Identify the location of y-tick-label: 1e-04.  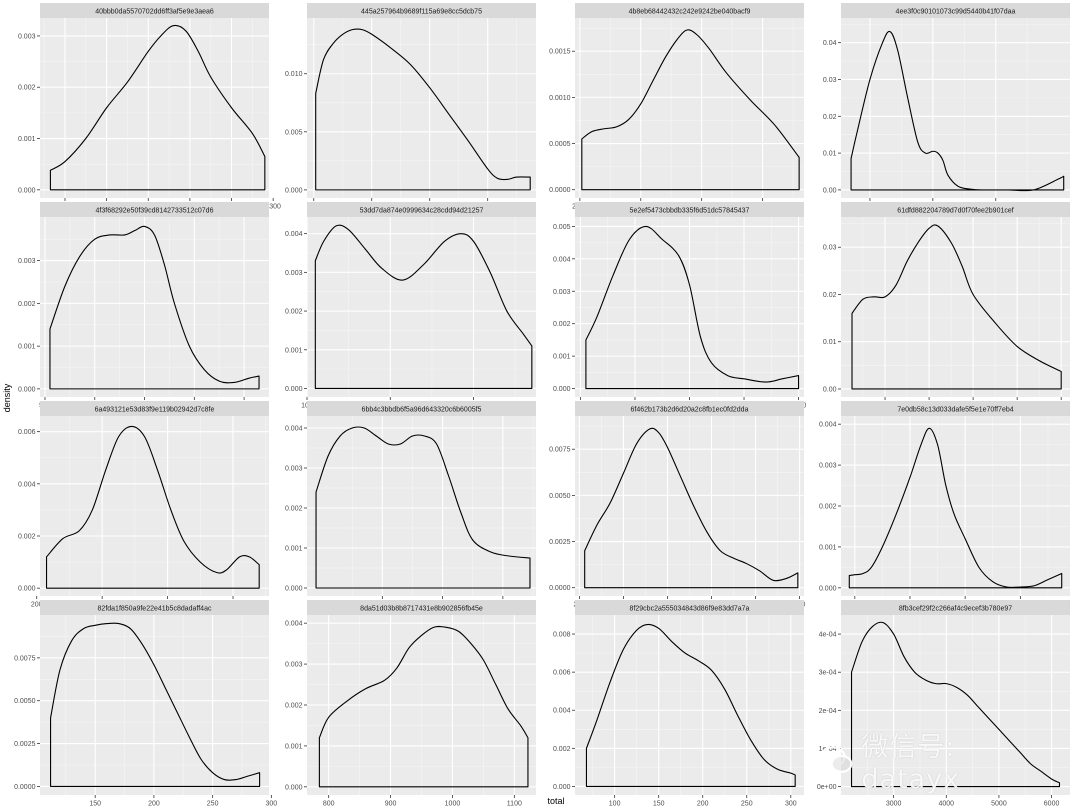
(828, 749).